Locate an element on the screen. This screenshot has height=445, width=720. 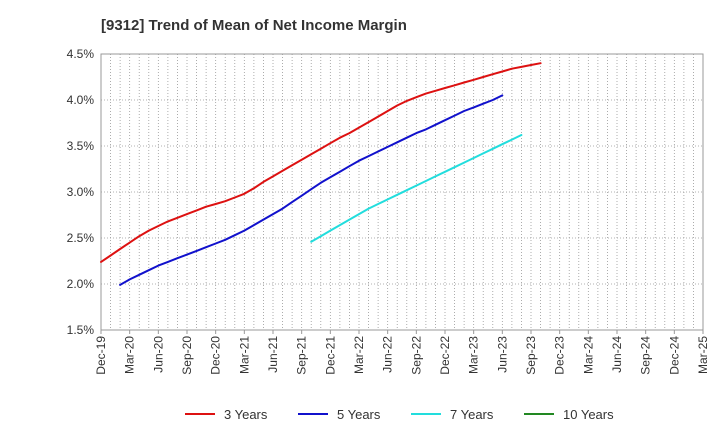
x-tick-label: Dec-24 is located at coordinates (674, 355).